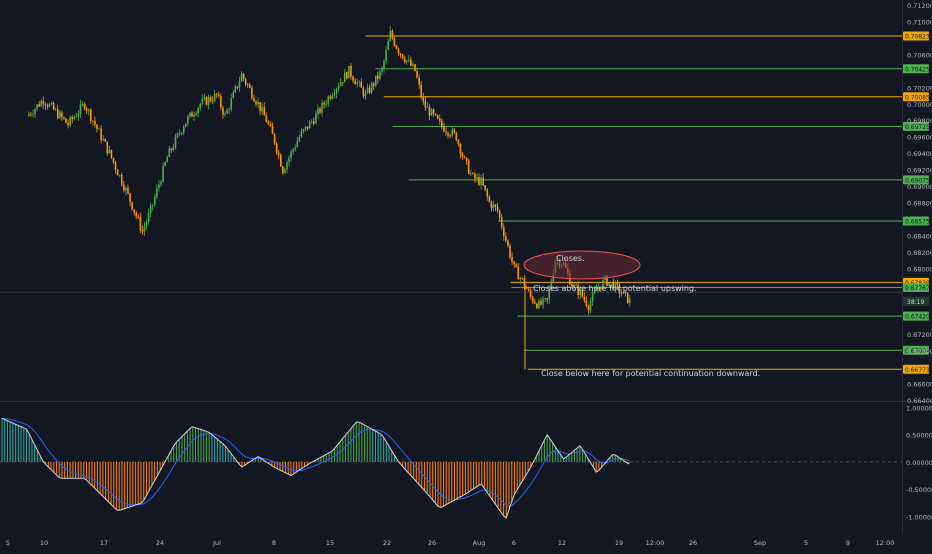 The height and width of the screenshot is (554, 932). I want to click on level-tag-0.66773, so click(916, 369).